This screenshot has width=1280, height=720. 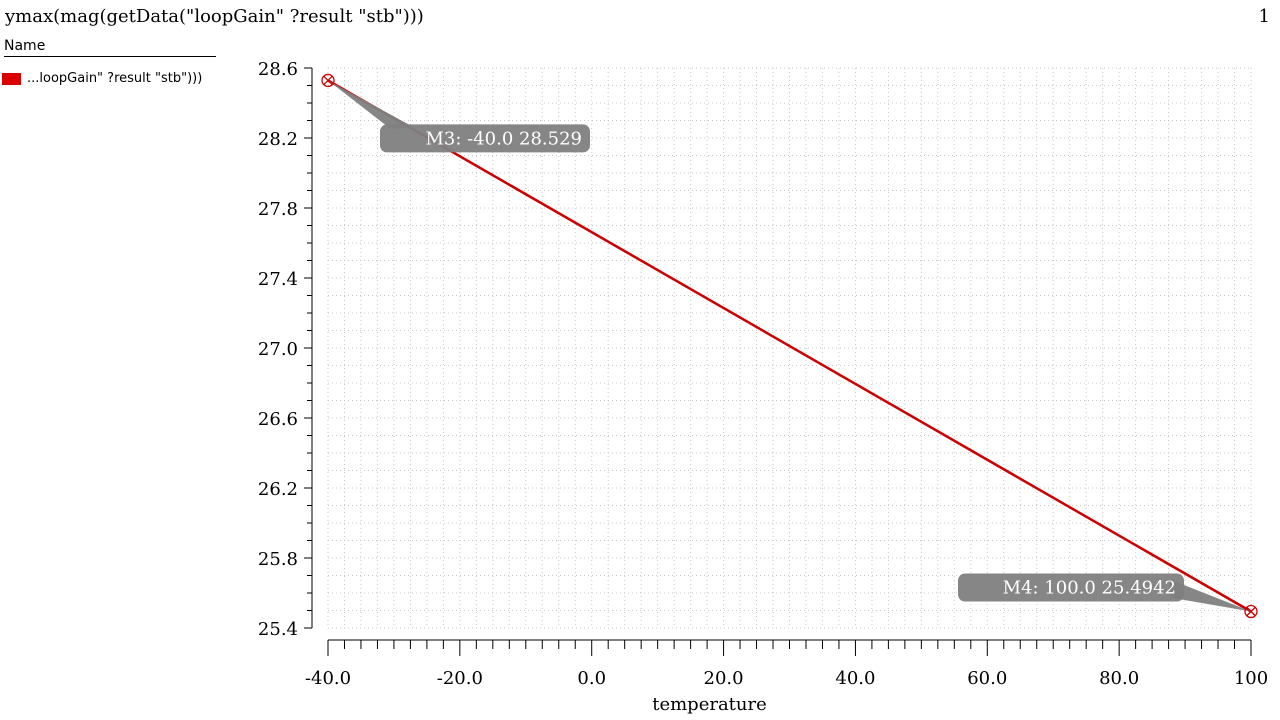 What do you see at coordinates (110, 47) in the screenshot?
I see `legend-header: Name` at bounding box center [110, 47].